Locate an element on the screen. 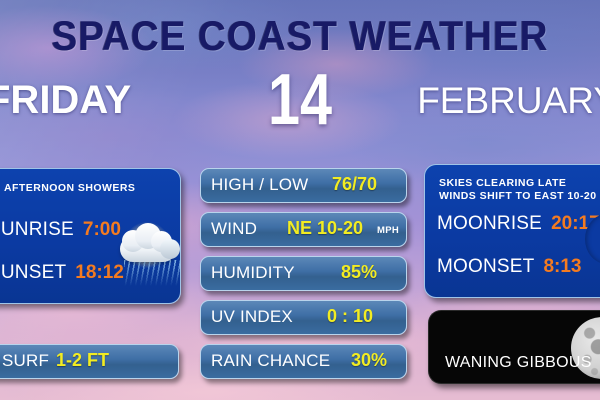 Image resolution: width=600 pixels, height=400 pixels. crescent-moon-icon is located at coordinates (592, 239).